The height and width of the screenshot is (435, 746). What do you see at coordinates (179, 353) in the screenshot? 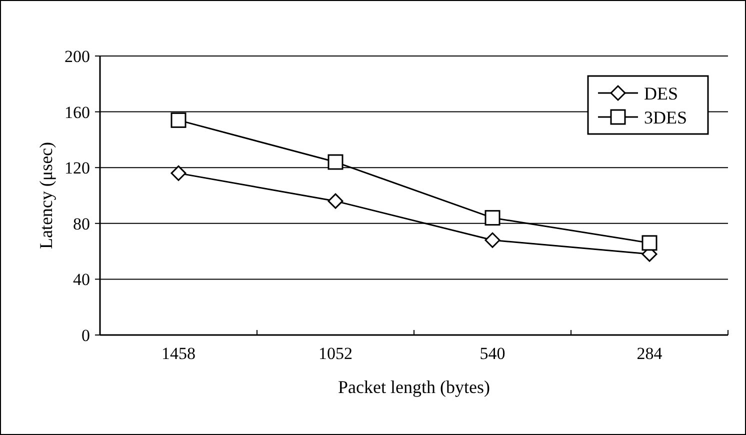
I see `x-tick-label: 1458` at bounding box center [179, 353].